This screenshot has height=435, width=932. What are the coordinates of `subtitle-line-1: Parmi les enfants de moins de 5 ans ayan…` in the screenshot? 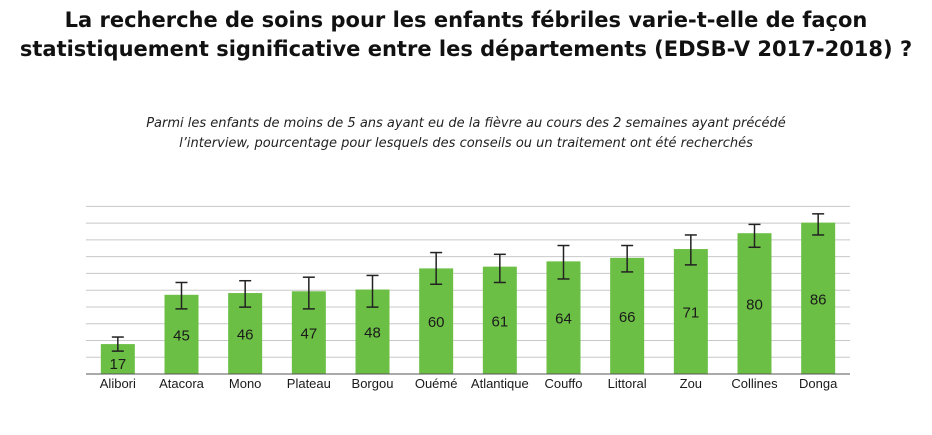 It's located at (466, 123).